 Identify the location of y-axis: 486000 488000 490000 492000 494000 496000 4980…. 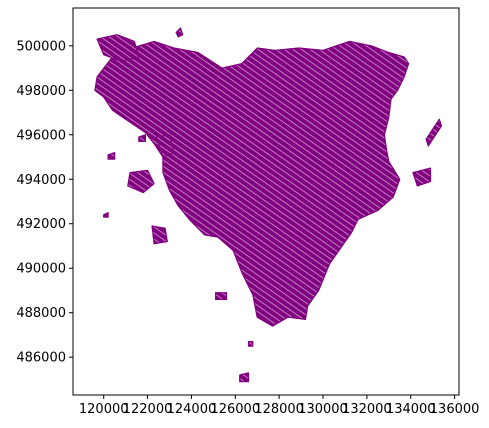
(44, 202).